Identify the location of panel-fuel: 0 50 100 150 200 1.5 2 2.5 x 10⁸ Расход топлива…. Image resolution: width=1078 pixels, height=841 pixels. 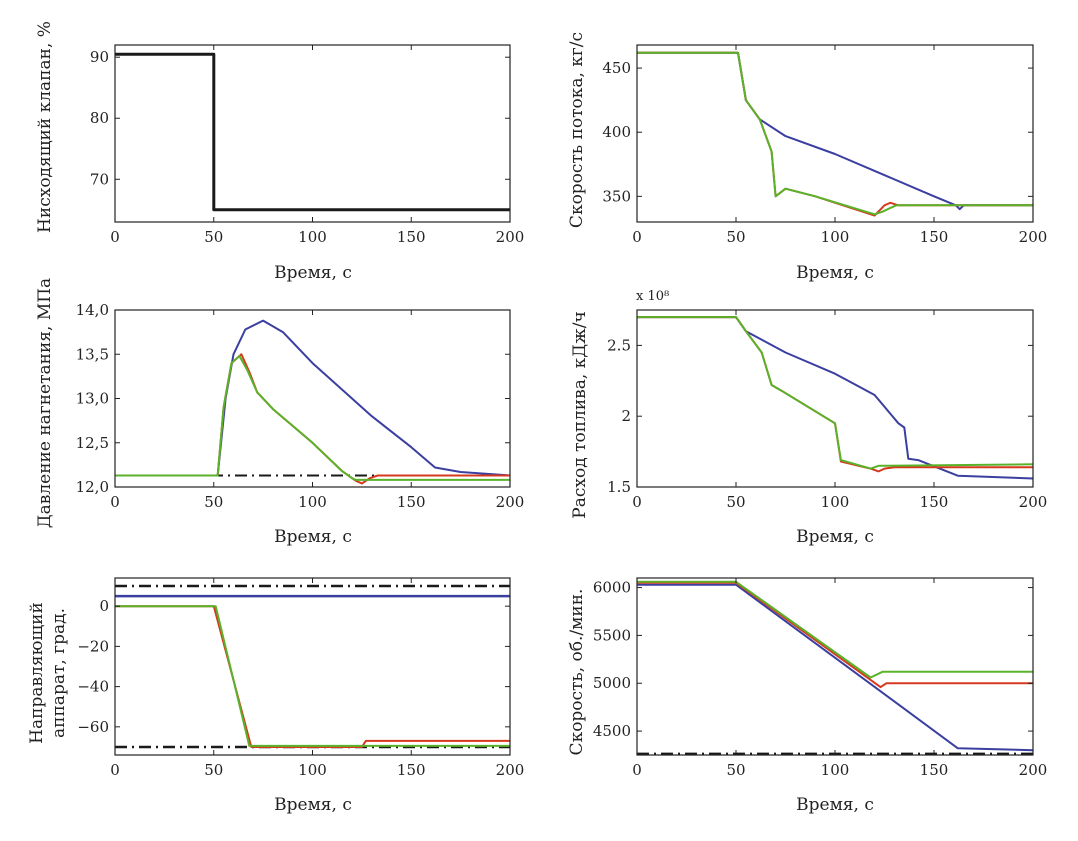
(808, 418).